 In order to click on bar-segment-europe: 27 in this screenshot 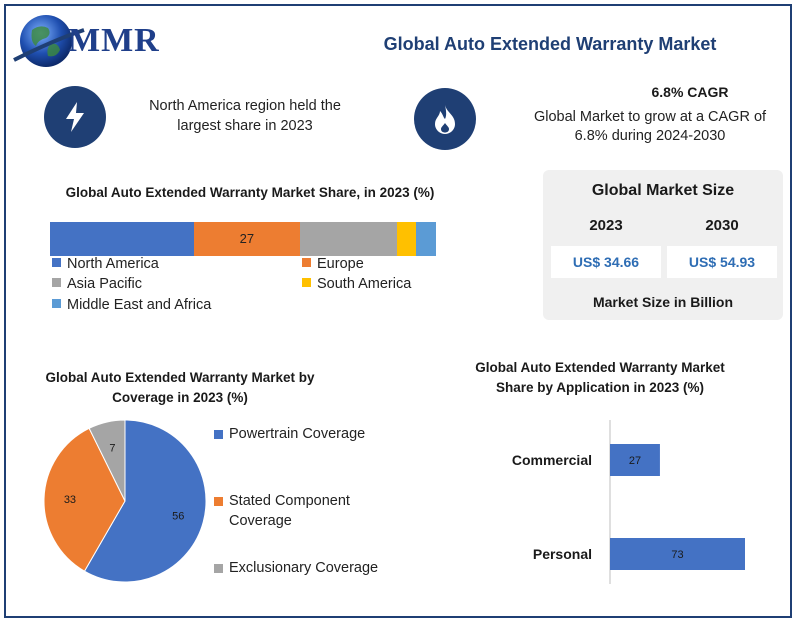, I will do `click(247, 239)`.